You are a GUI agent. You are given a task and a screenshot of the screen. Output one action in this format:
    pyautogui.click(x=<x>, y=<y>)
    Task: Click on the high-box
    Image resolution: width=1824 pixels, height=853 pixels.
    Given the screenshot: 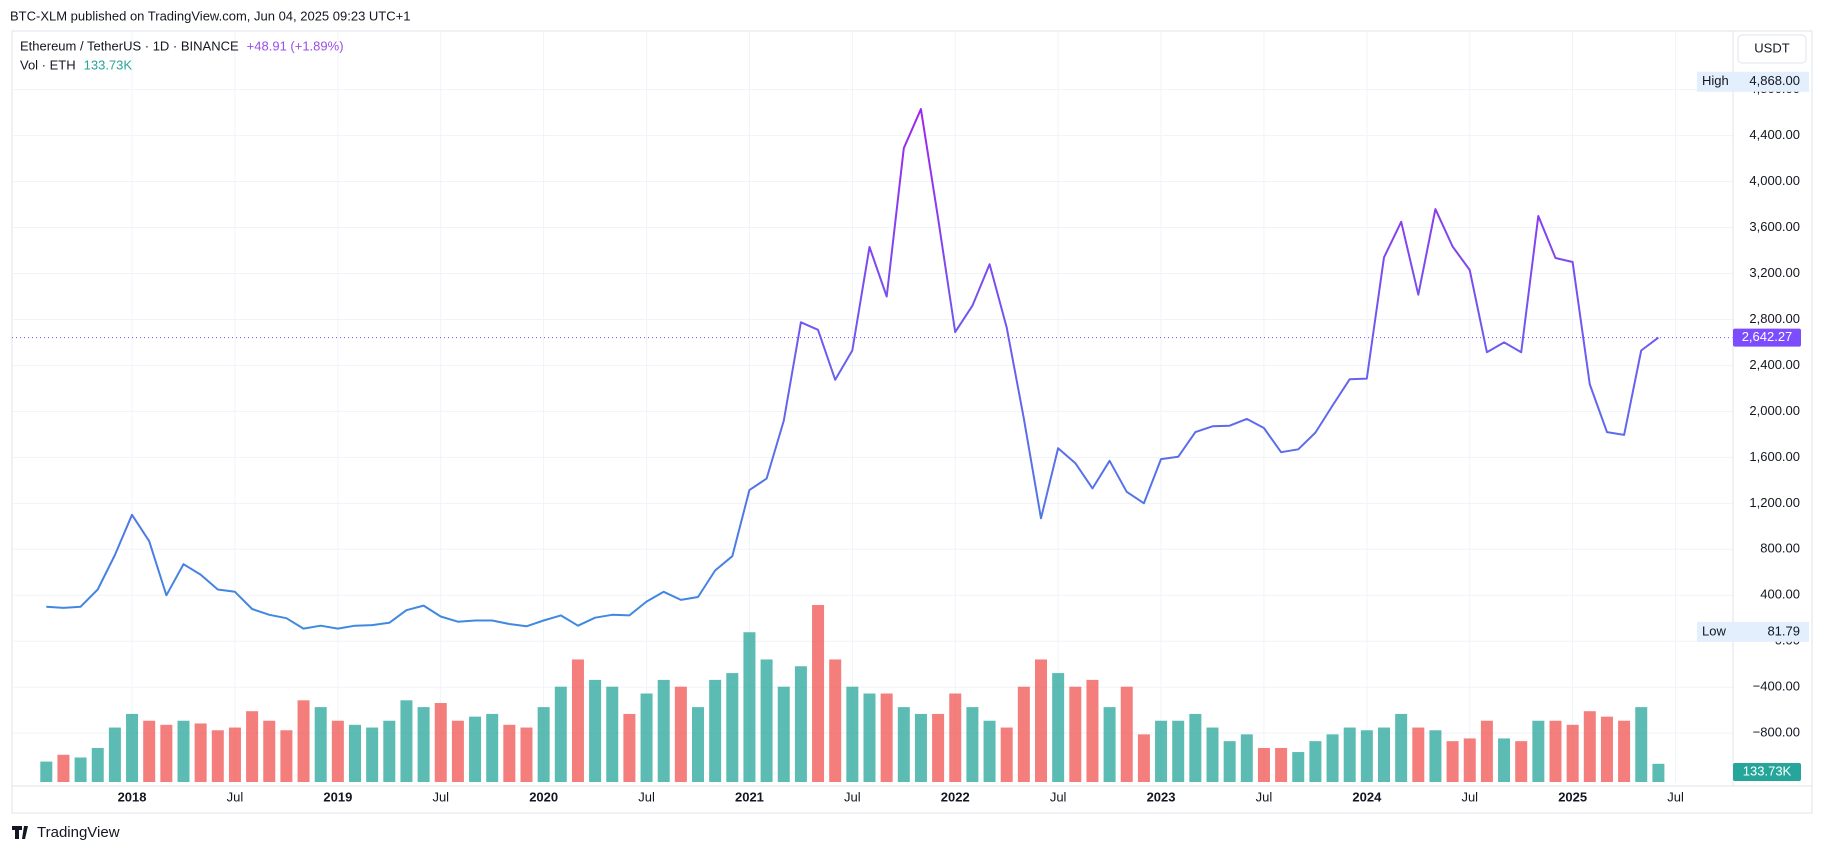 What is the action you would take?
    pyautogui.click(x=1753, y=81)
    